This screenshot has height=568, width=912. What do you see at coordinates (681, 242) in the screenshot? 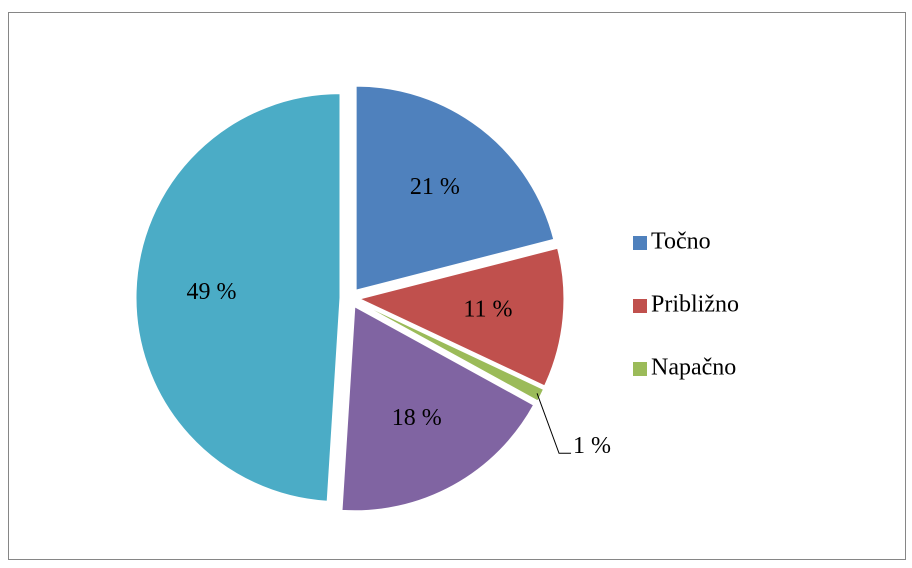
I see `legend-label: Točno` at bounding box center [681, 242].